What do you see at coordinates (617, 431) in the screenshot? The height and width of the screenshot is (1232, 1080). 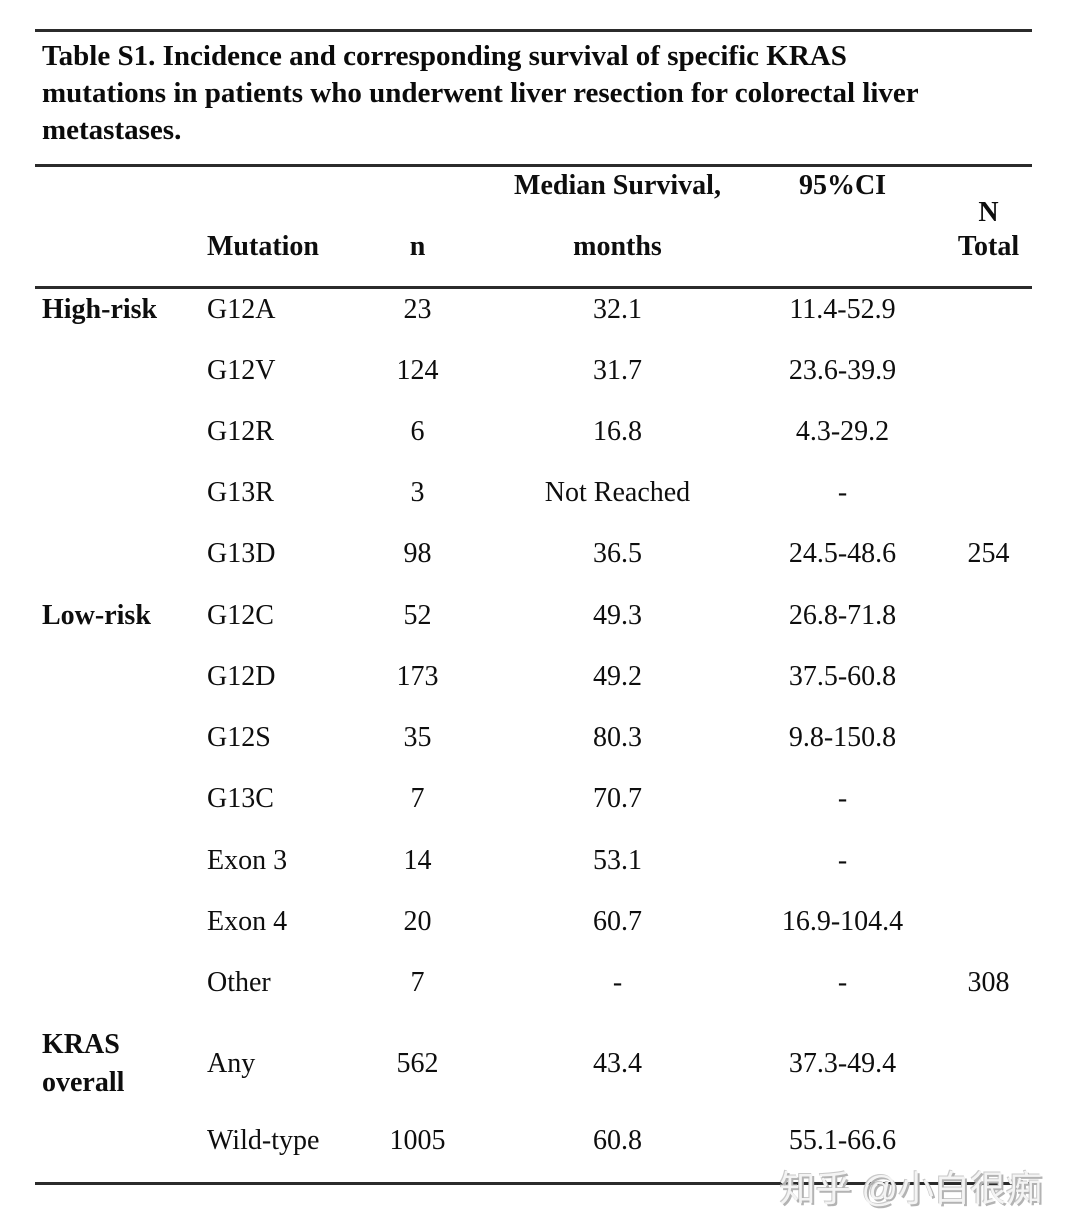 I see `median-survival-cell: 16.8` at bounding box center [617, 431].